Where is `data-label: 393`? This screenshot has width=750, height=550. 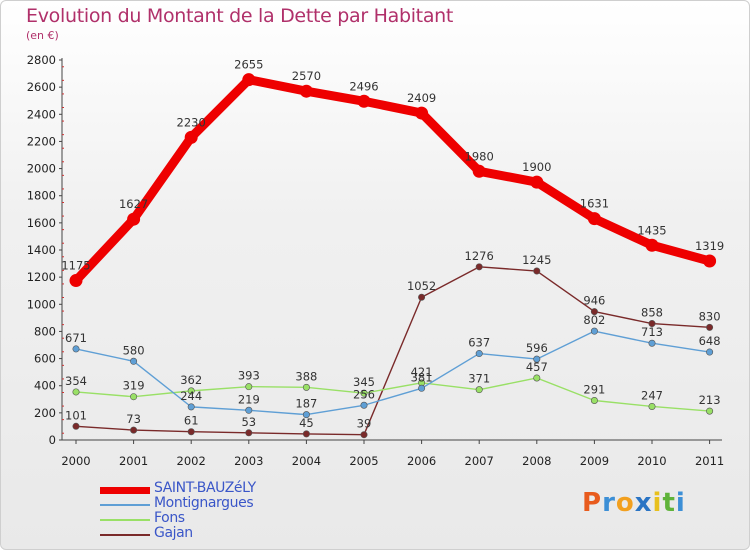 data-label: 393 is located at coordinates (249, 376).